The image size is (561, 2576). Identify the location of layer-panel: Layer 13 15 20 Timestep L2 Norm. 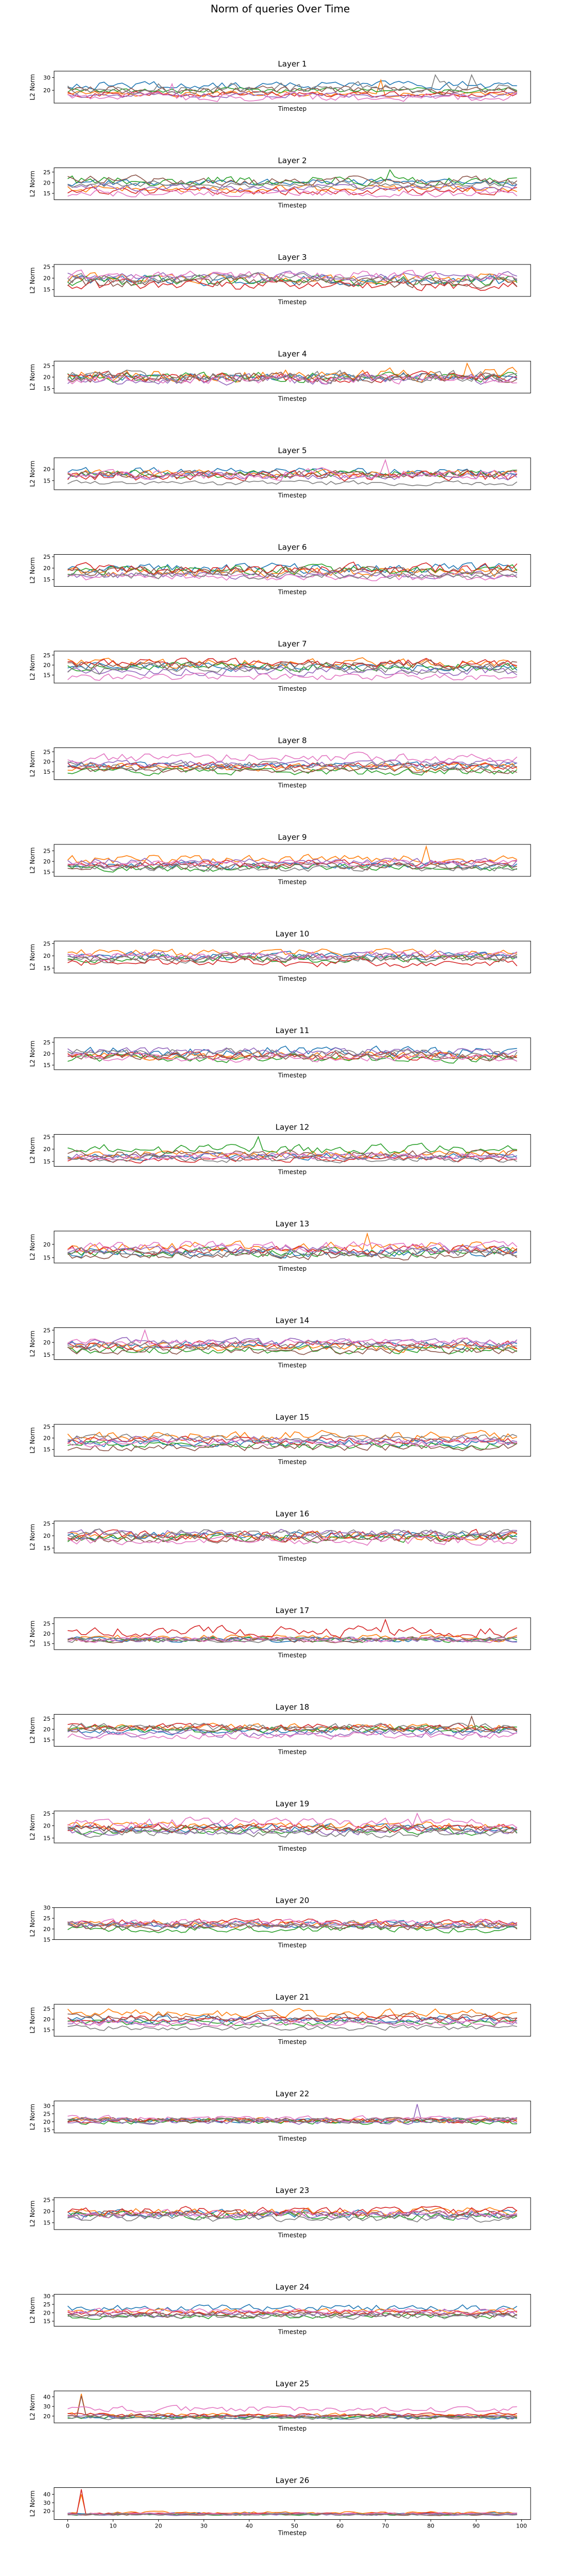
(280, 1246).